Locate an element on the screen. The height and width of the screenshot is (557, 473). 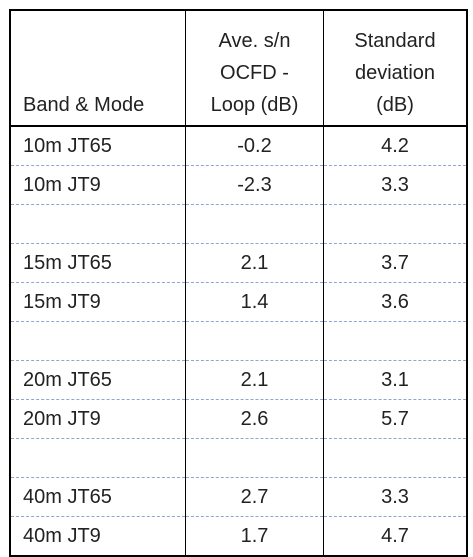
table-cell: 1.4 is located at coordinates (254, 302).